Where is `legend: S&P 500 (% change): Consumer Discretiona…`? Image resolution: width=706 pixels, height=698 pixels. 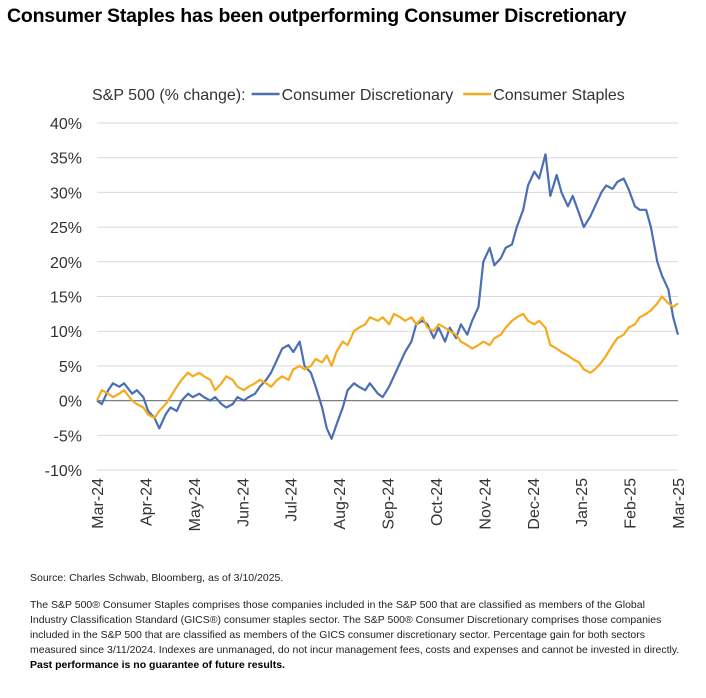
legend: S&P 500 (% change): Consumer Discretiona… is located at coordinates (358, 95).